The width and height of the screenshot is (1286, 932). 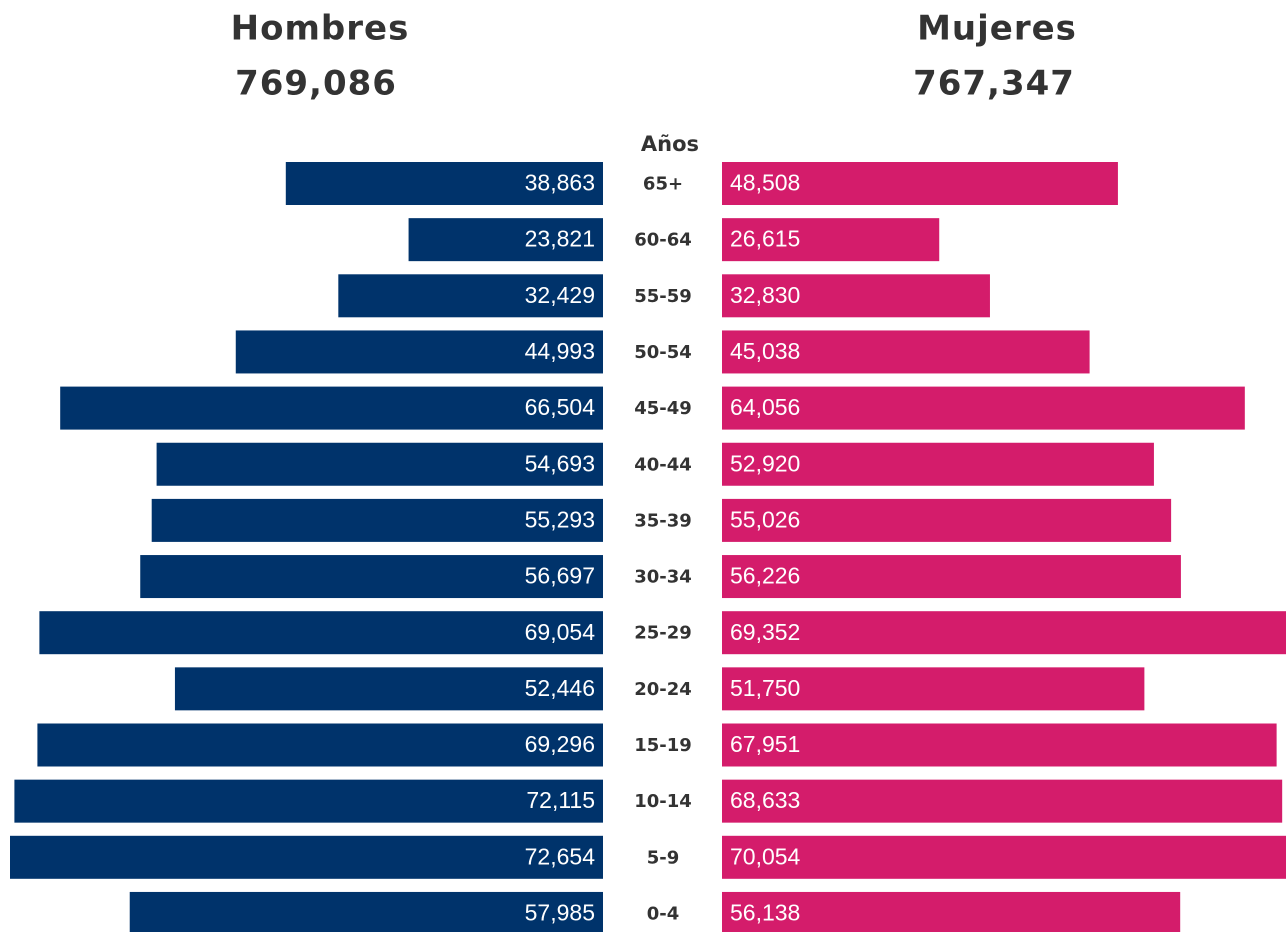 What do you see at coordinates (765, 688) in the screenshot?
I see `value-label: 51,750` at bounding box center [765, 688].